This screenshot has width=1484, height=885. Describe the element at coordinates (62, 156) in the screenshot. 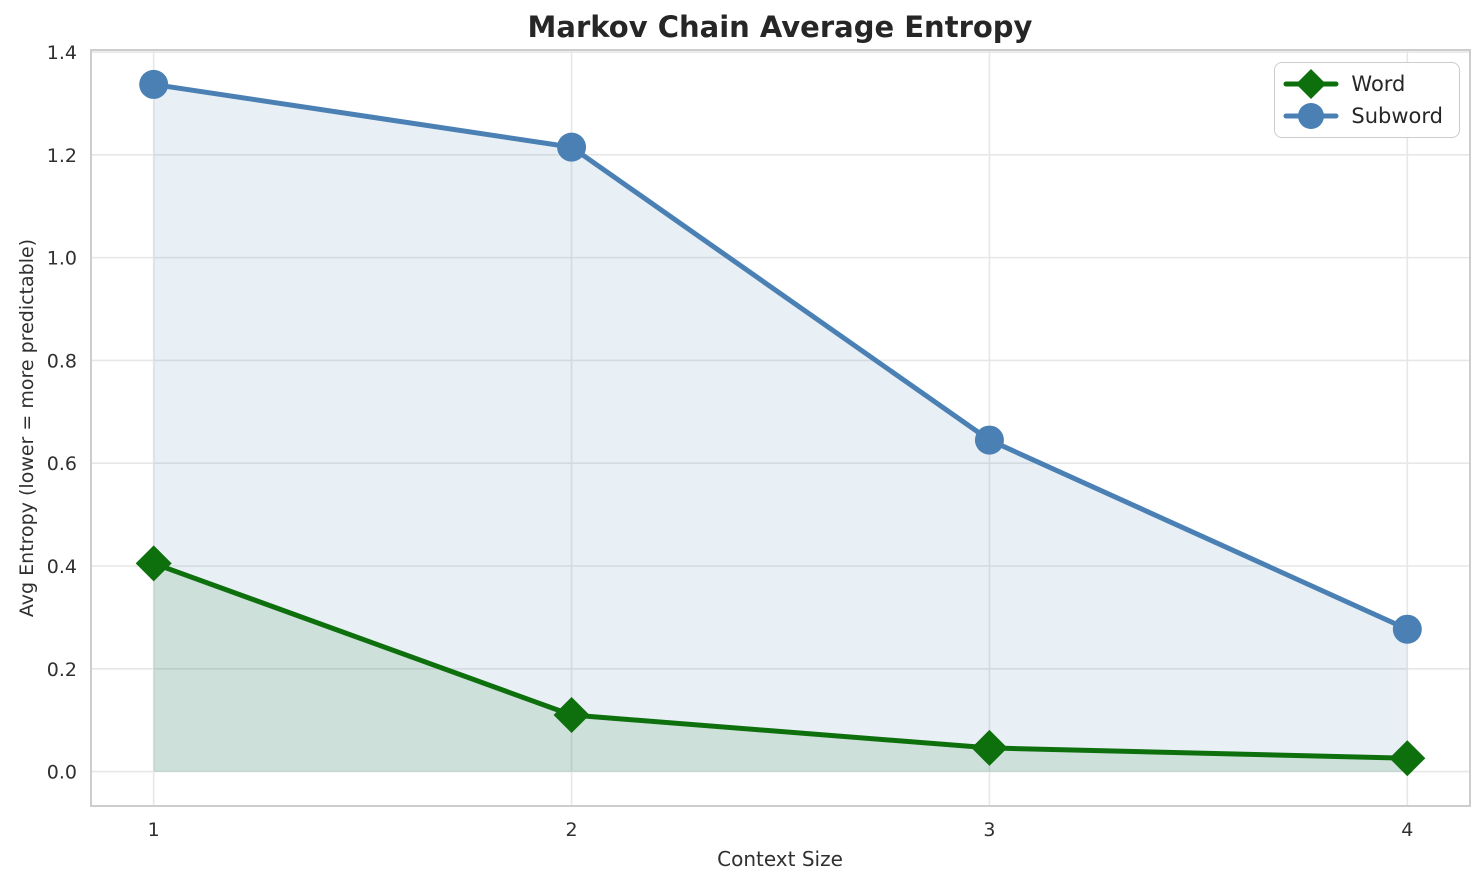

I see `y-tick-label: 1.2` at that location.